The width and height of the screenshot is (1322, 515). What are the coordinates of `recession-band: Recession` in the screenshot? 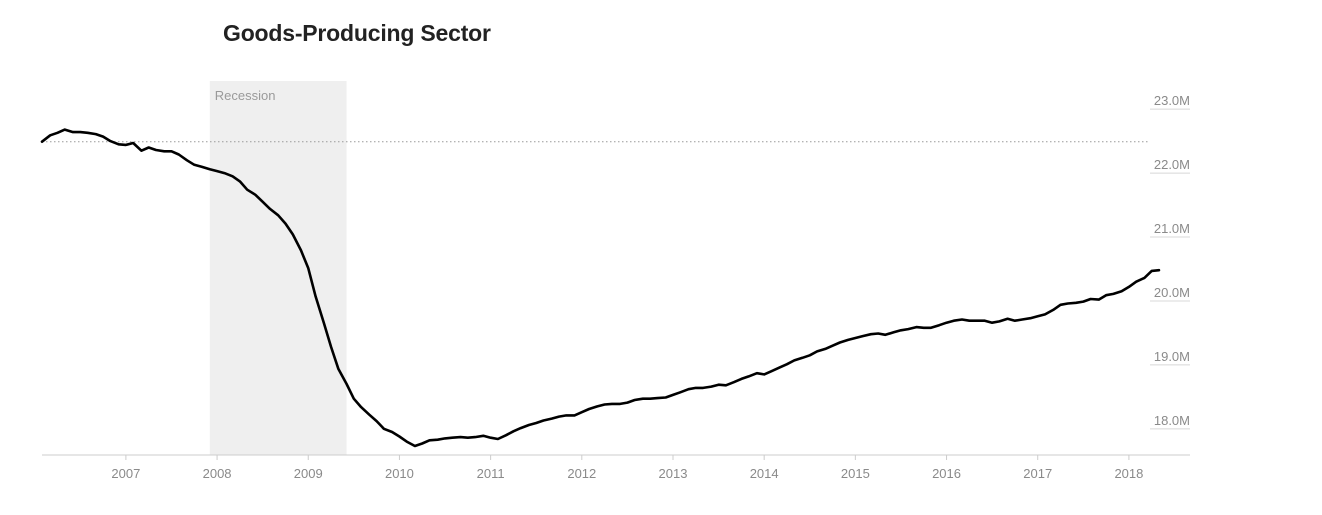 It's located at (278, 268).